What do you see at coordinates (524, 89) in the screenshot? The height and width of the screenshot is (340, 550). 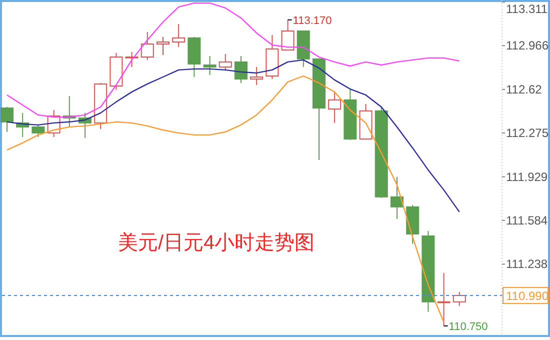 I see `y-tick-label: 112.62` at bounding box center [524, 89].